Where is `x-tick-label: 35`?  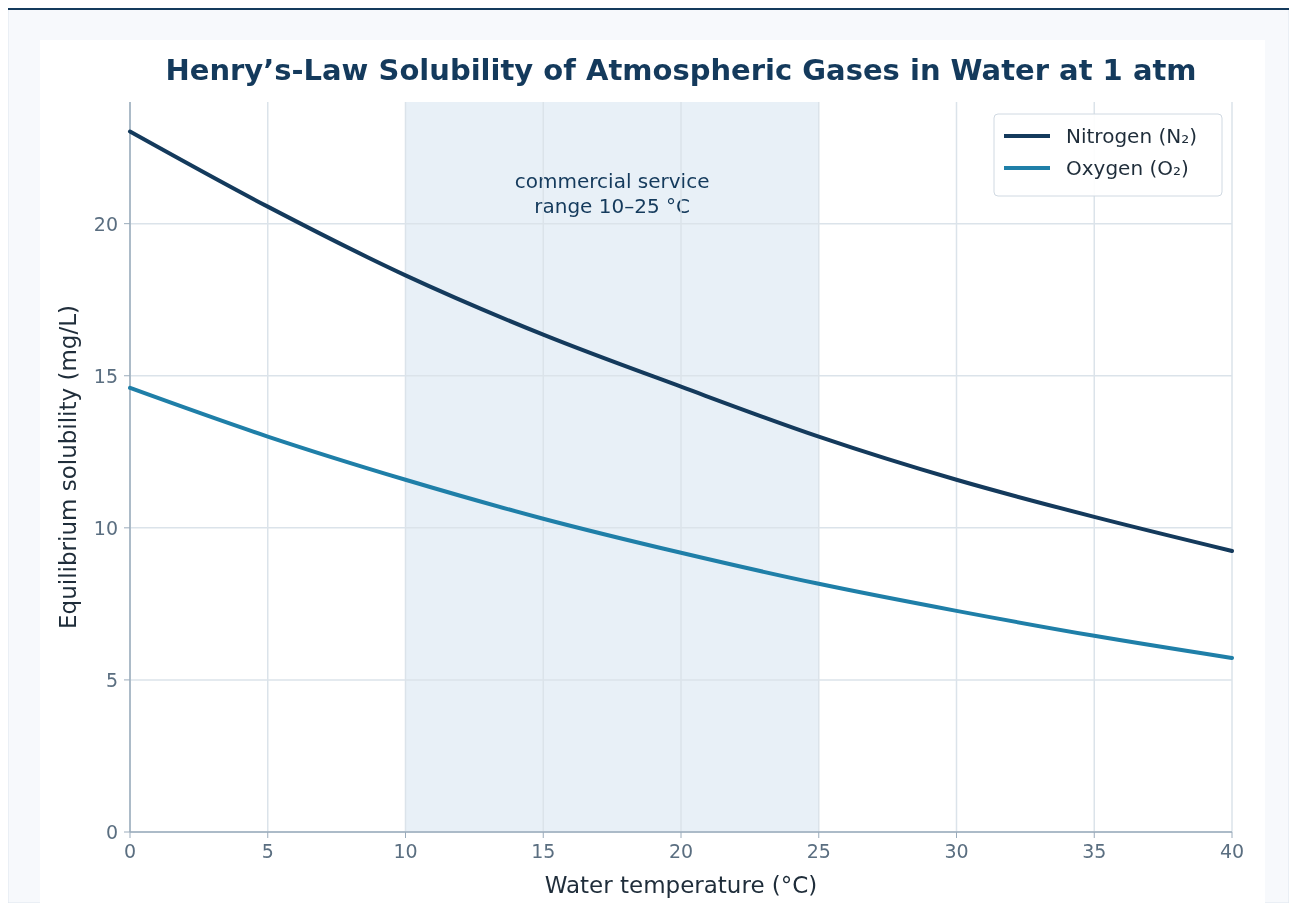
x-tick-label: 35 is located at coordinates (1094, 851).